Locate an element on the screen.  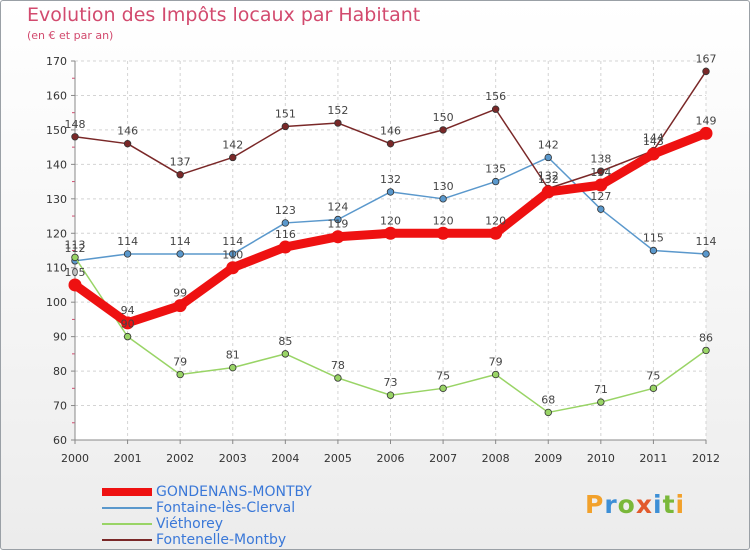
data-label: 105 is located at coordinates (75, 272).